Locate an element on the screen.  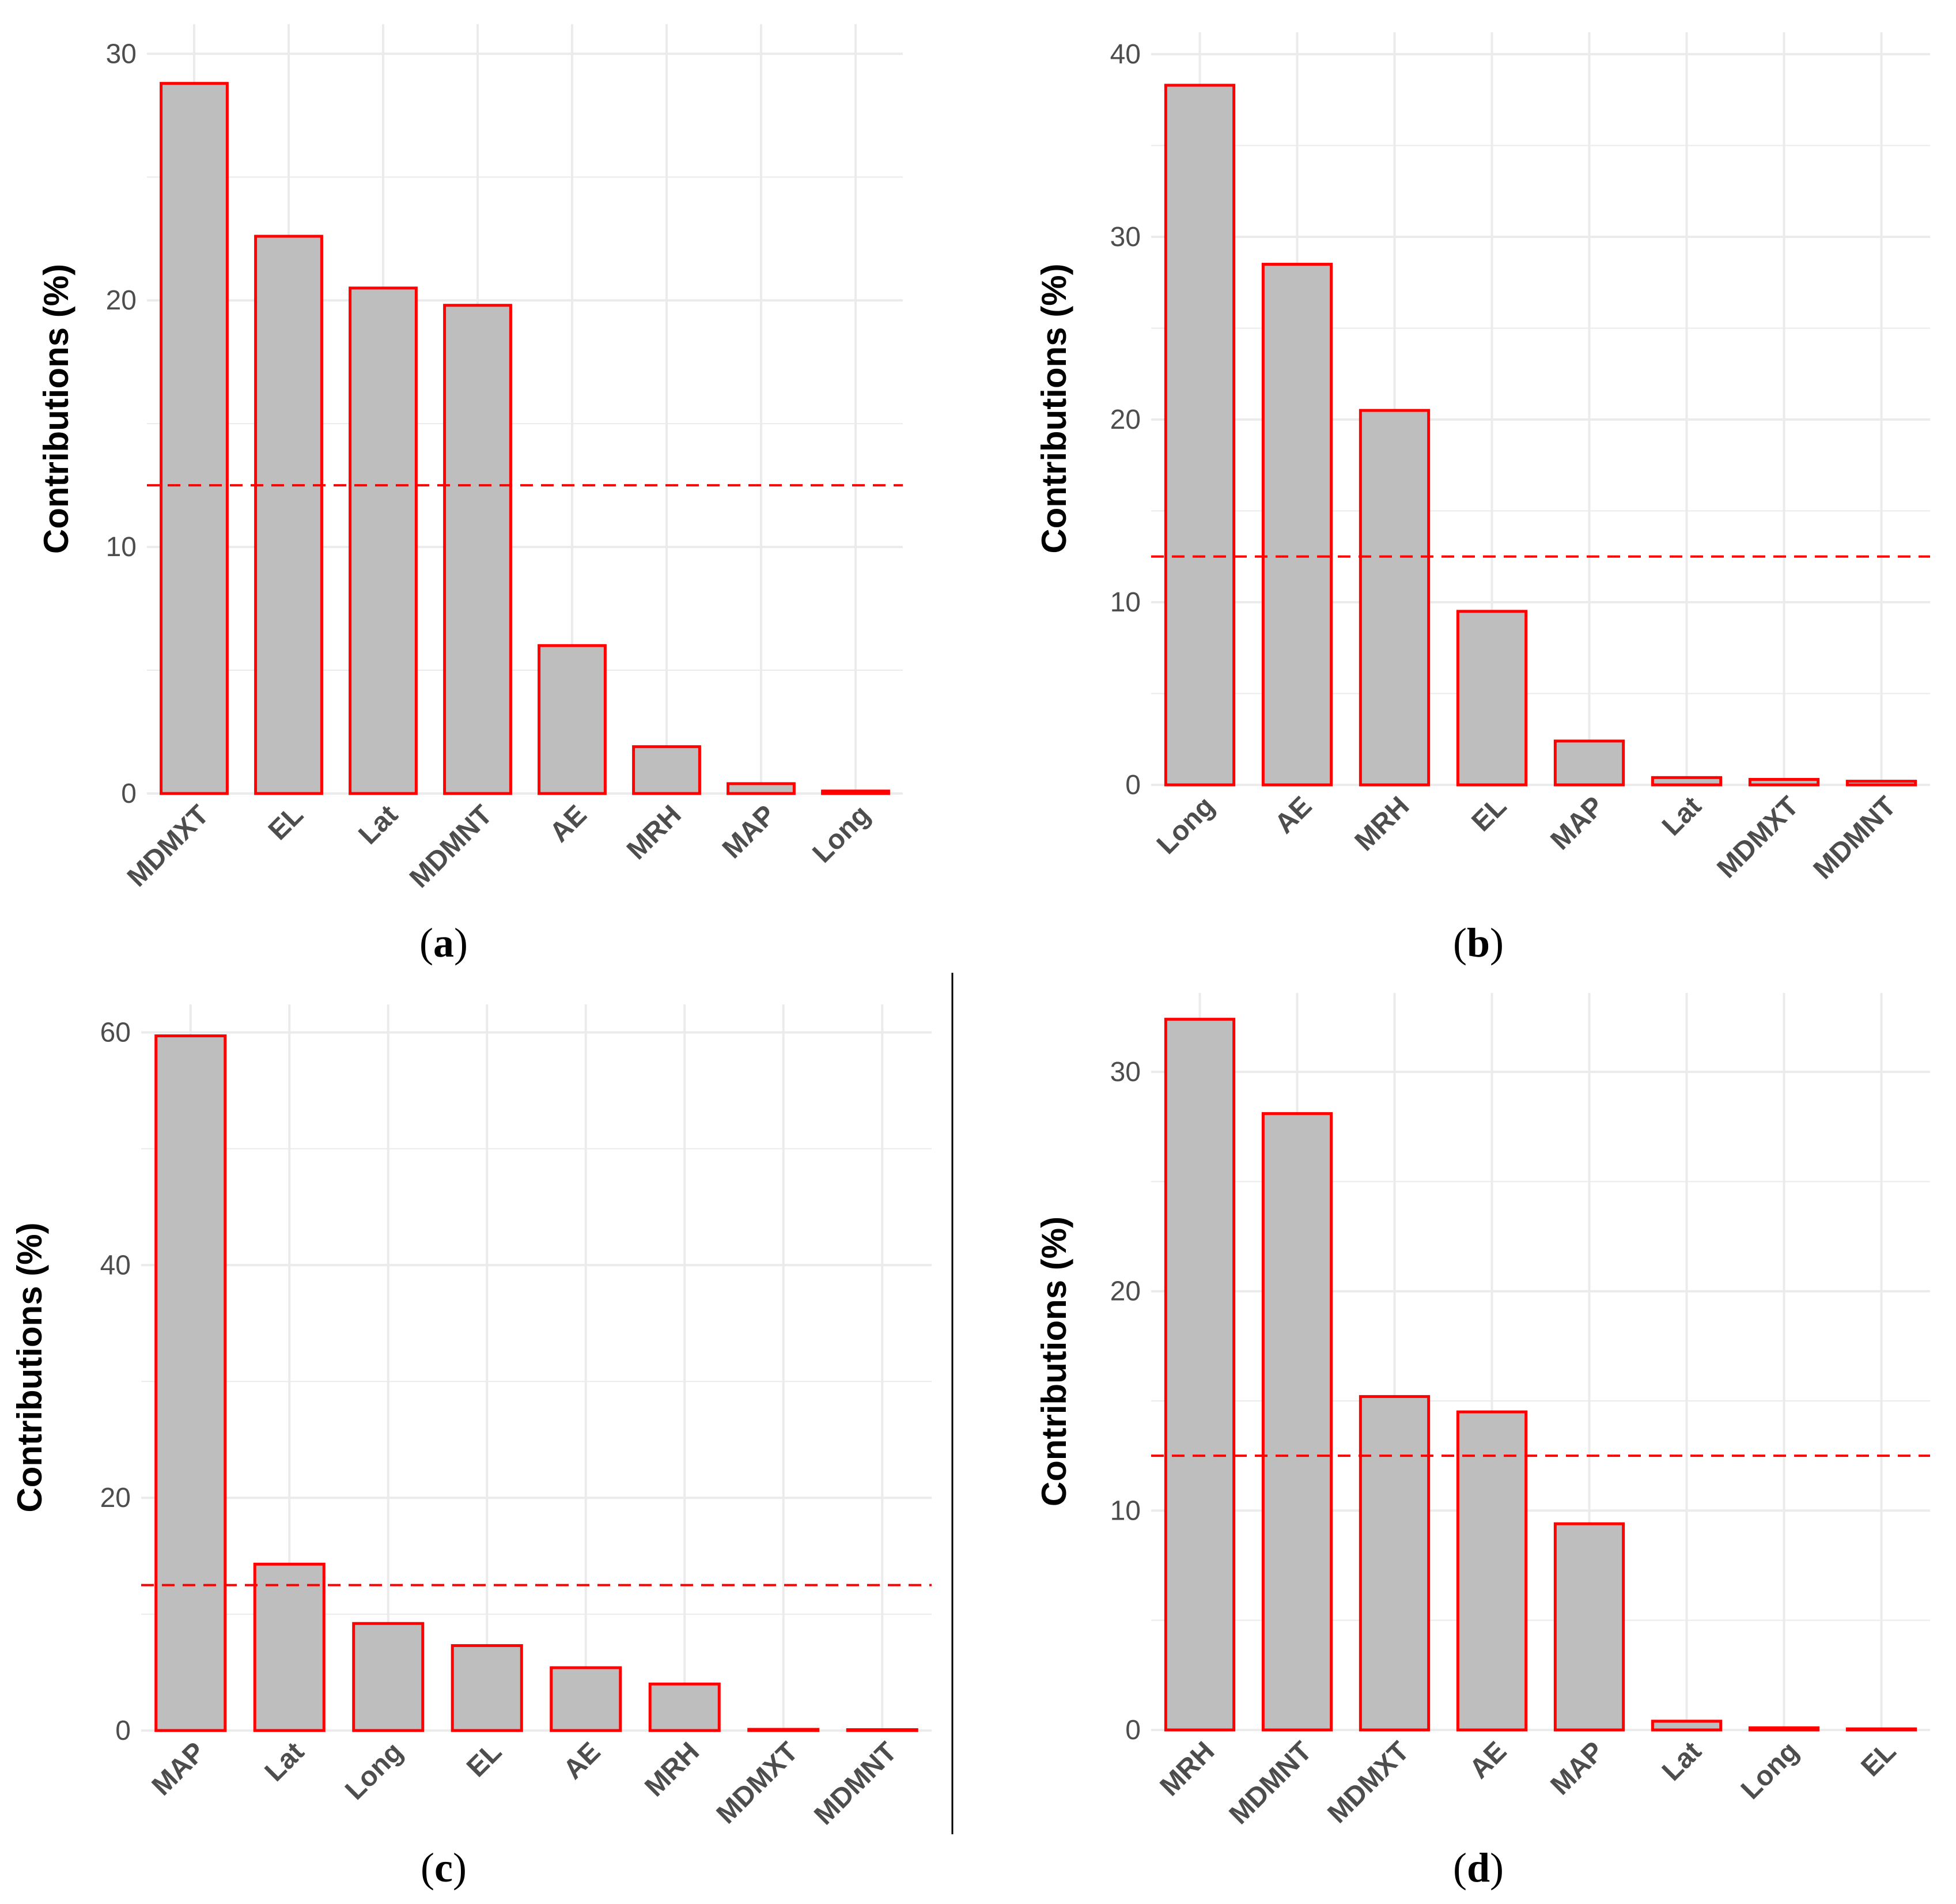
panel-label: (c) is located at coordinates (444, 1868).